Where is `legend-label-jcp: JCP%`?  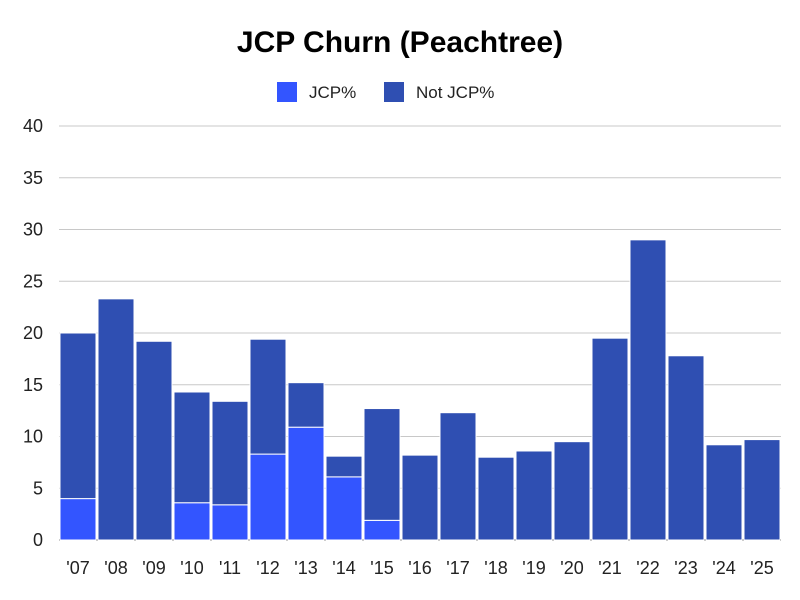 legend-label-jcp: JCP% is located at coordinates (332, 92).